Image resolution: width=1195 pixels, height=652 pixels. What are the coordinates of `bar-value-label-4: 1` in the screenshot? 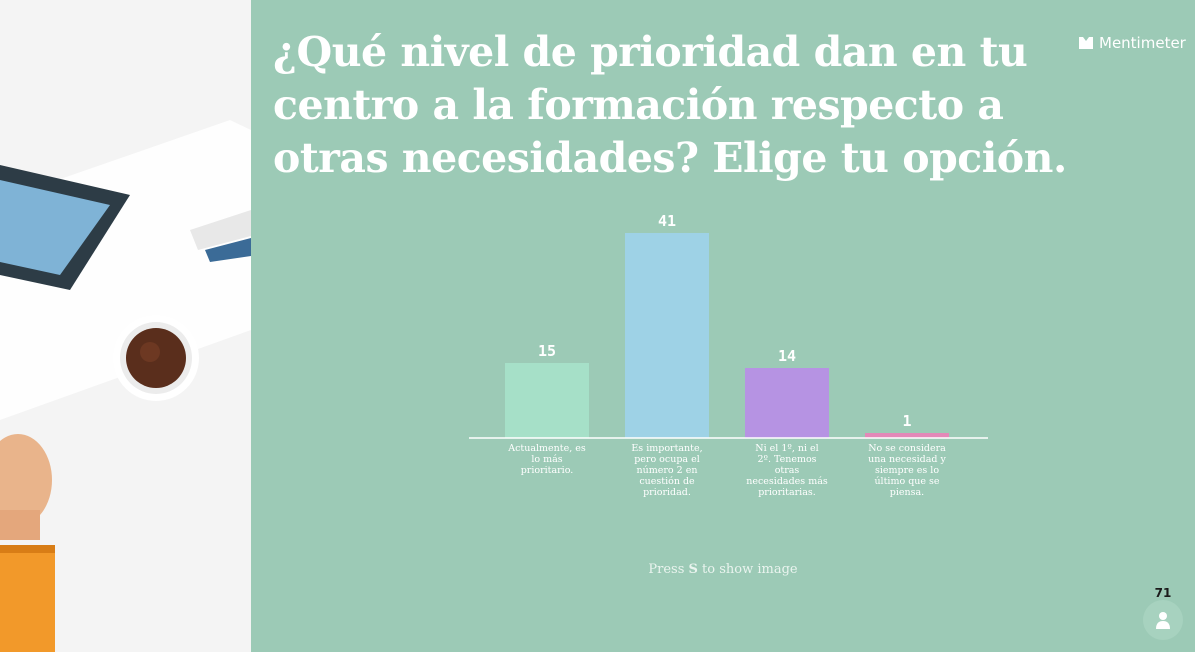 It's located at (906, 421).